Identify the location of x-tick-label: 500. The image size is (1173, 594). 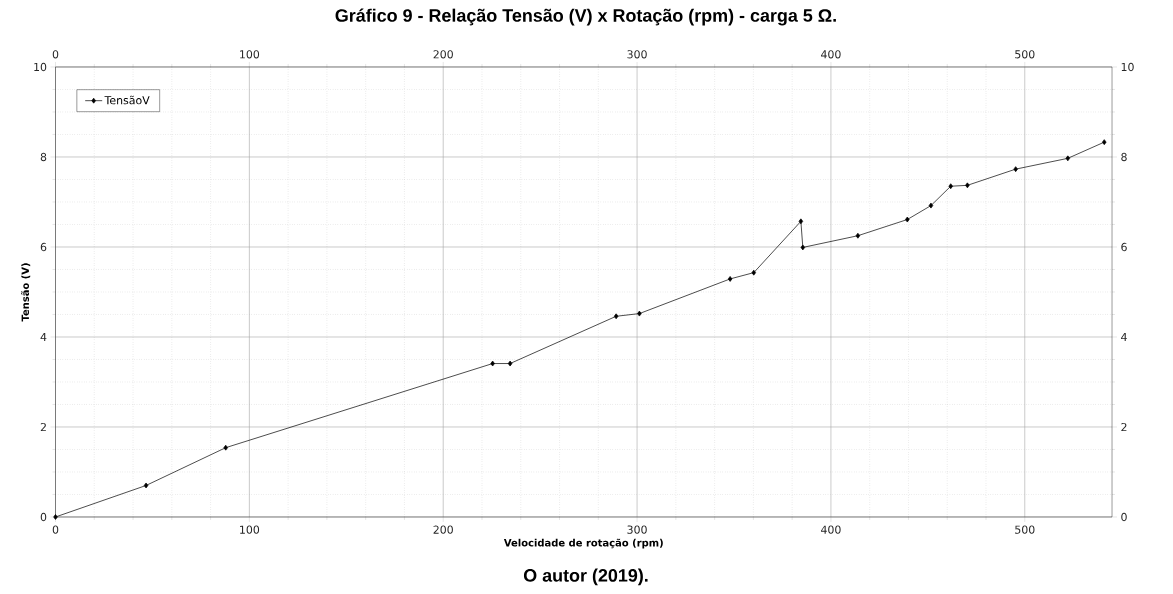
(1025, 54).